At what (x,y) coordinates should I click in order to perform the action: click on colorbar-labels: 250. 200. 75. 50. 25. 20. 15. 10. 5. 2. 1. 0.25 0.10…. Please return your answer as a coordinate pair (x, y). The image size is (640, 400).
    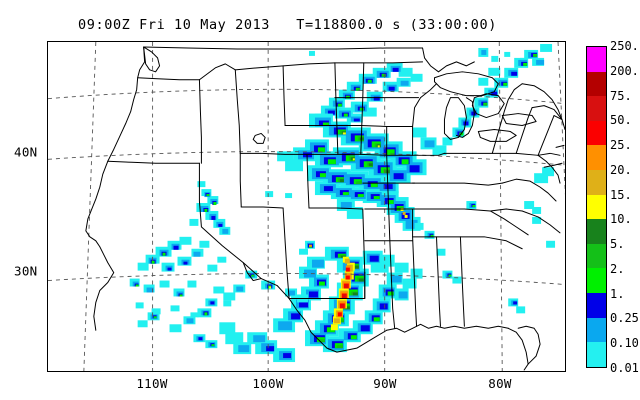
    Looking at the image, I should click on (625, 207).